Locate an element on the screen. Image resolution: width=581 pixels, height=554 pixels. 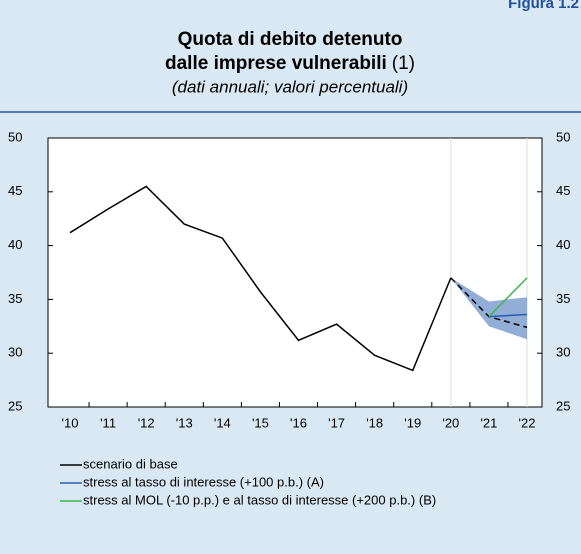
legend-label: scenario di base is located at coordinates (130, 463).